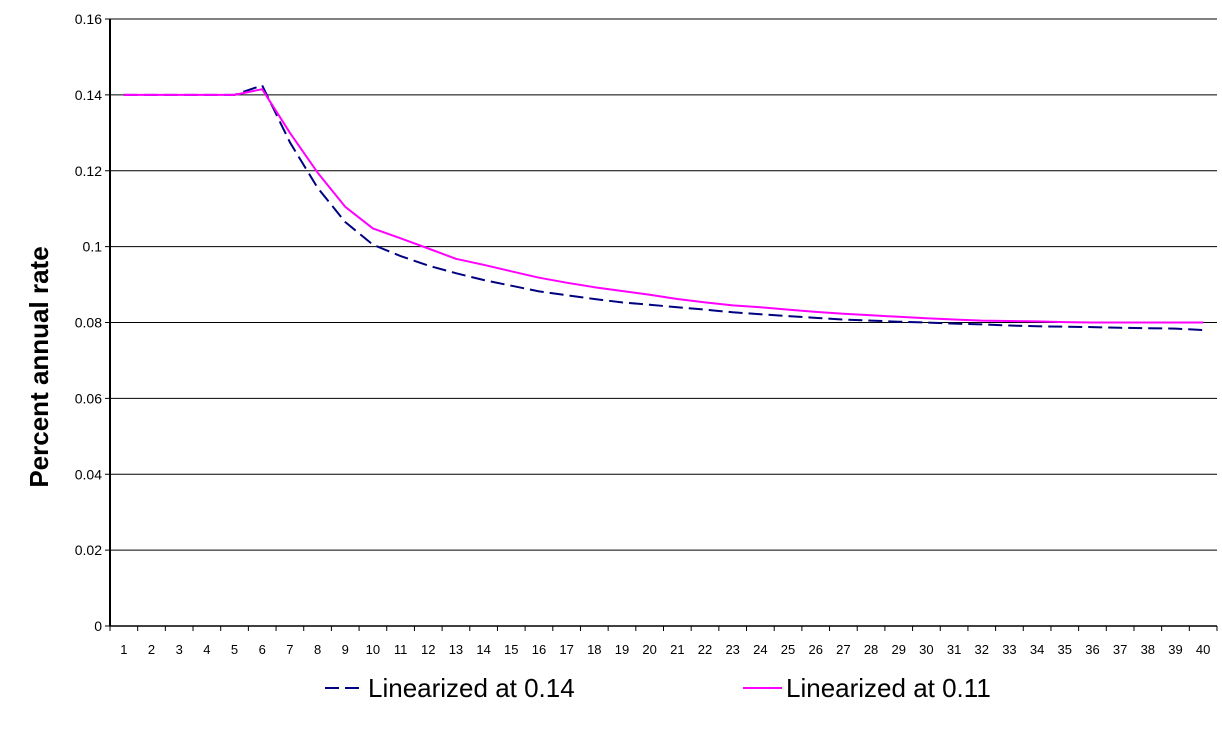  I want to click on x-tick-label: 10, so click(373, 649).